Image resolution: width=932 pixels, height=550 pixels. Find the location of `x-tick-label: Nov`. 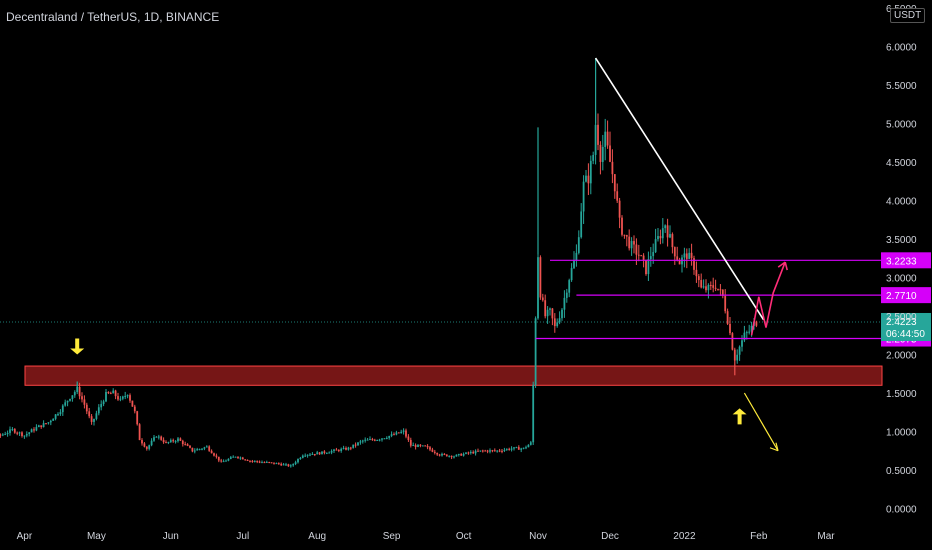

x-tick-label: Nov is located at coordinates (538, 536).